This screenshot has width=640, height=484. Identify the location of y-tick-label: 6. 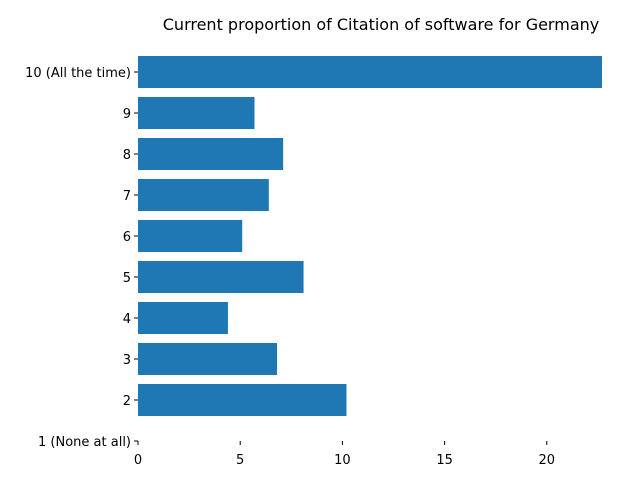
(127, 237).